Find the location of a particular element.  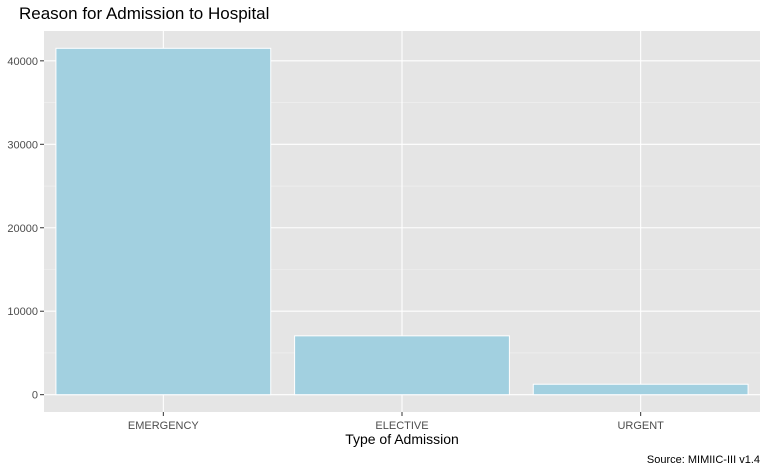

bar-elective is located at coordinates (402, 365).